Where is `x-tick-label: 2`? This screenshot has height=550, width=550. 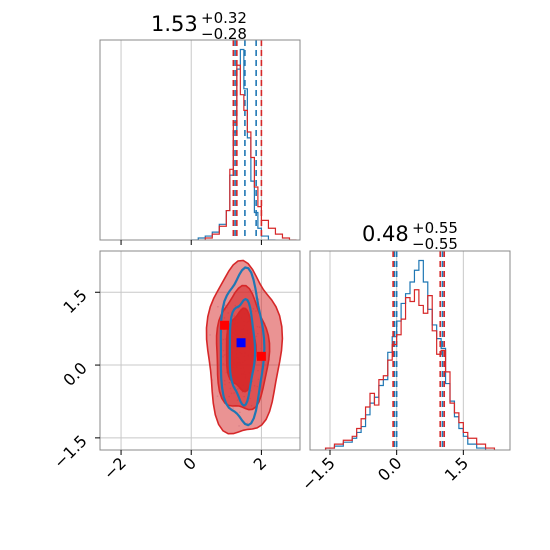 x-tick-label: 2 is located at coordinates (260, 463).